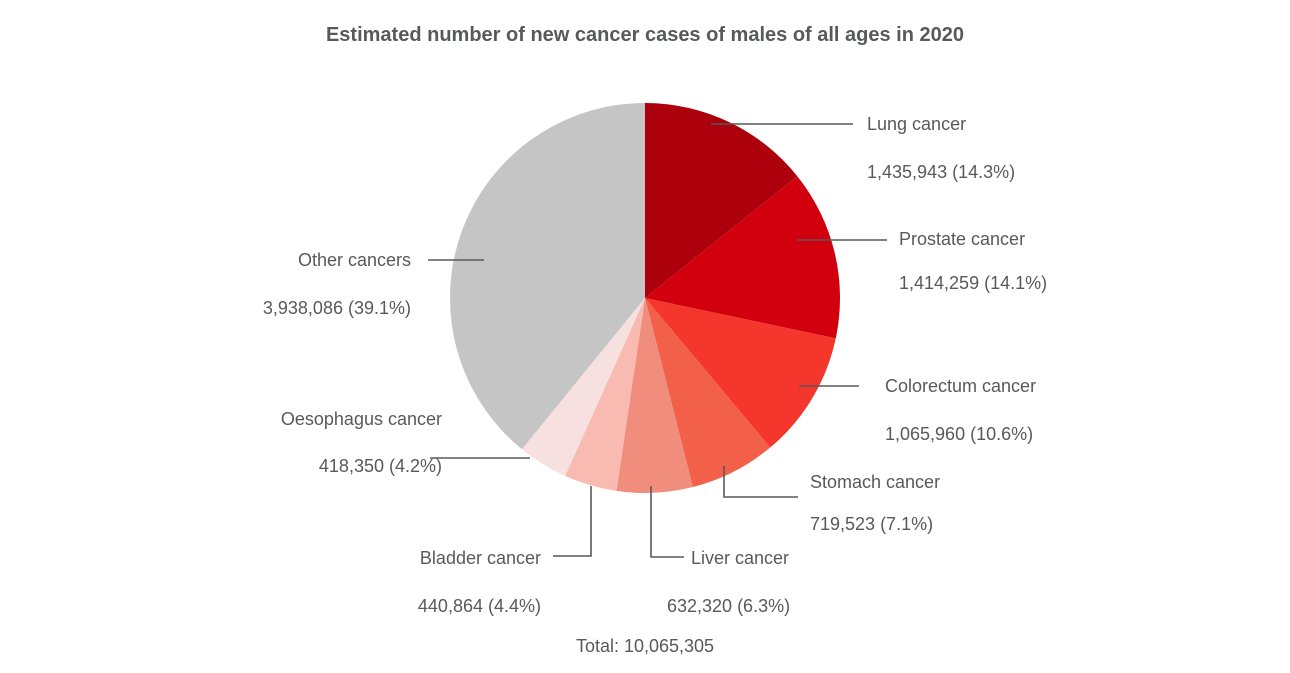 The image size is (1290, 673). I want to click on leader-line-stomach, so click(760, 482).